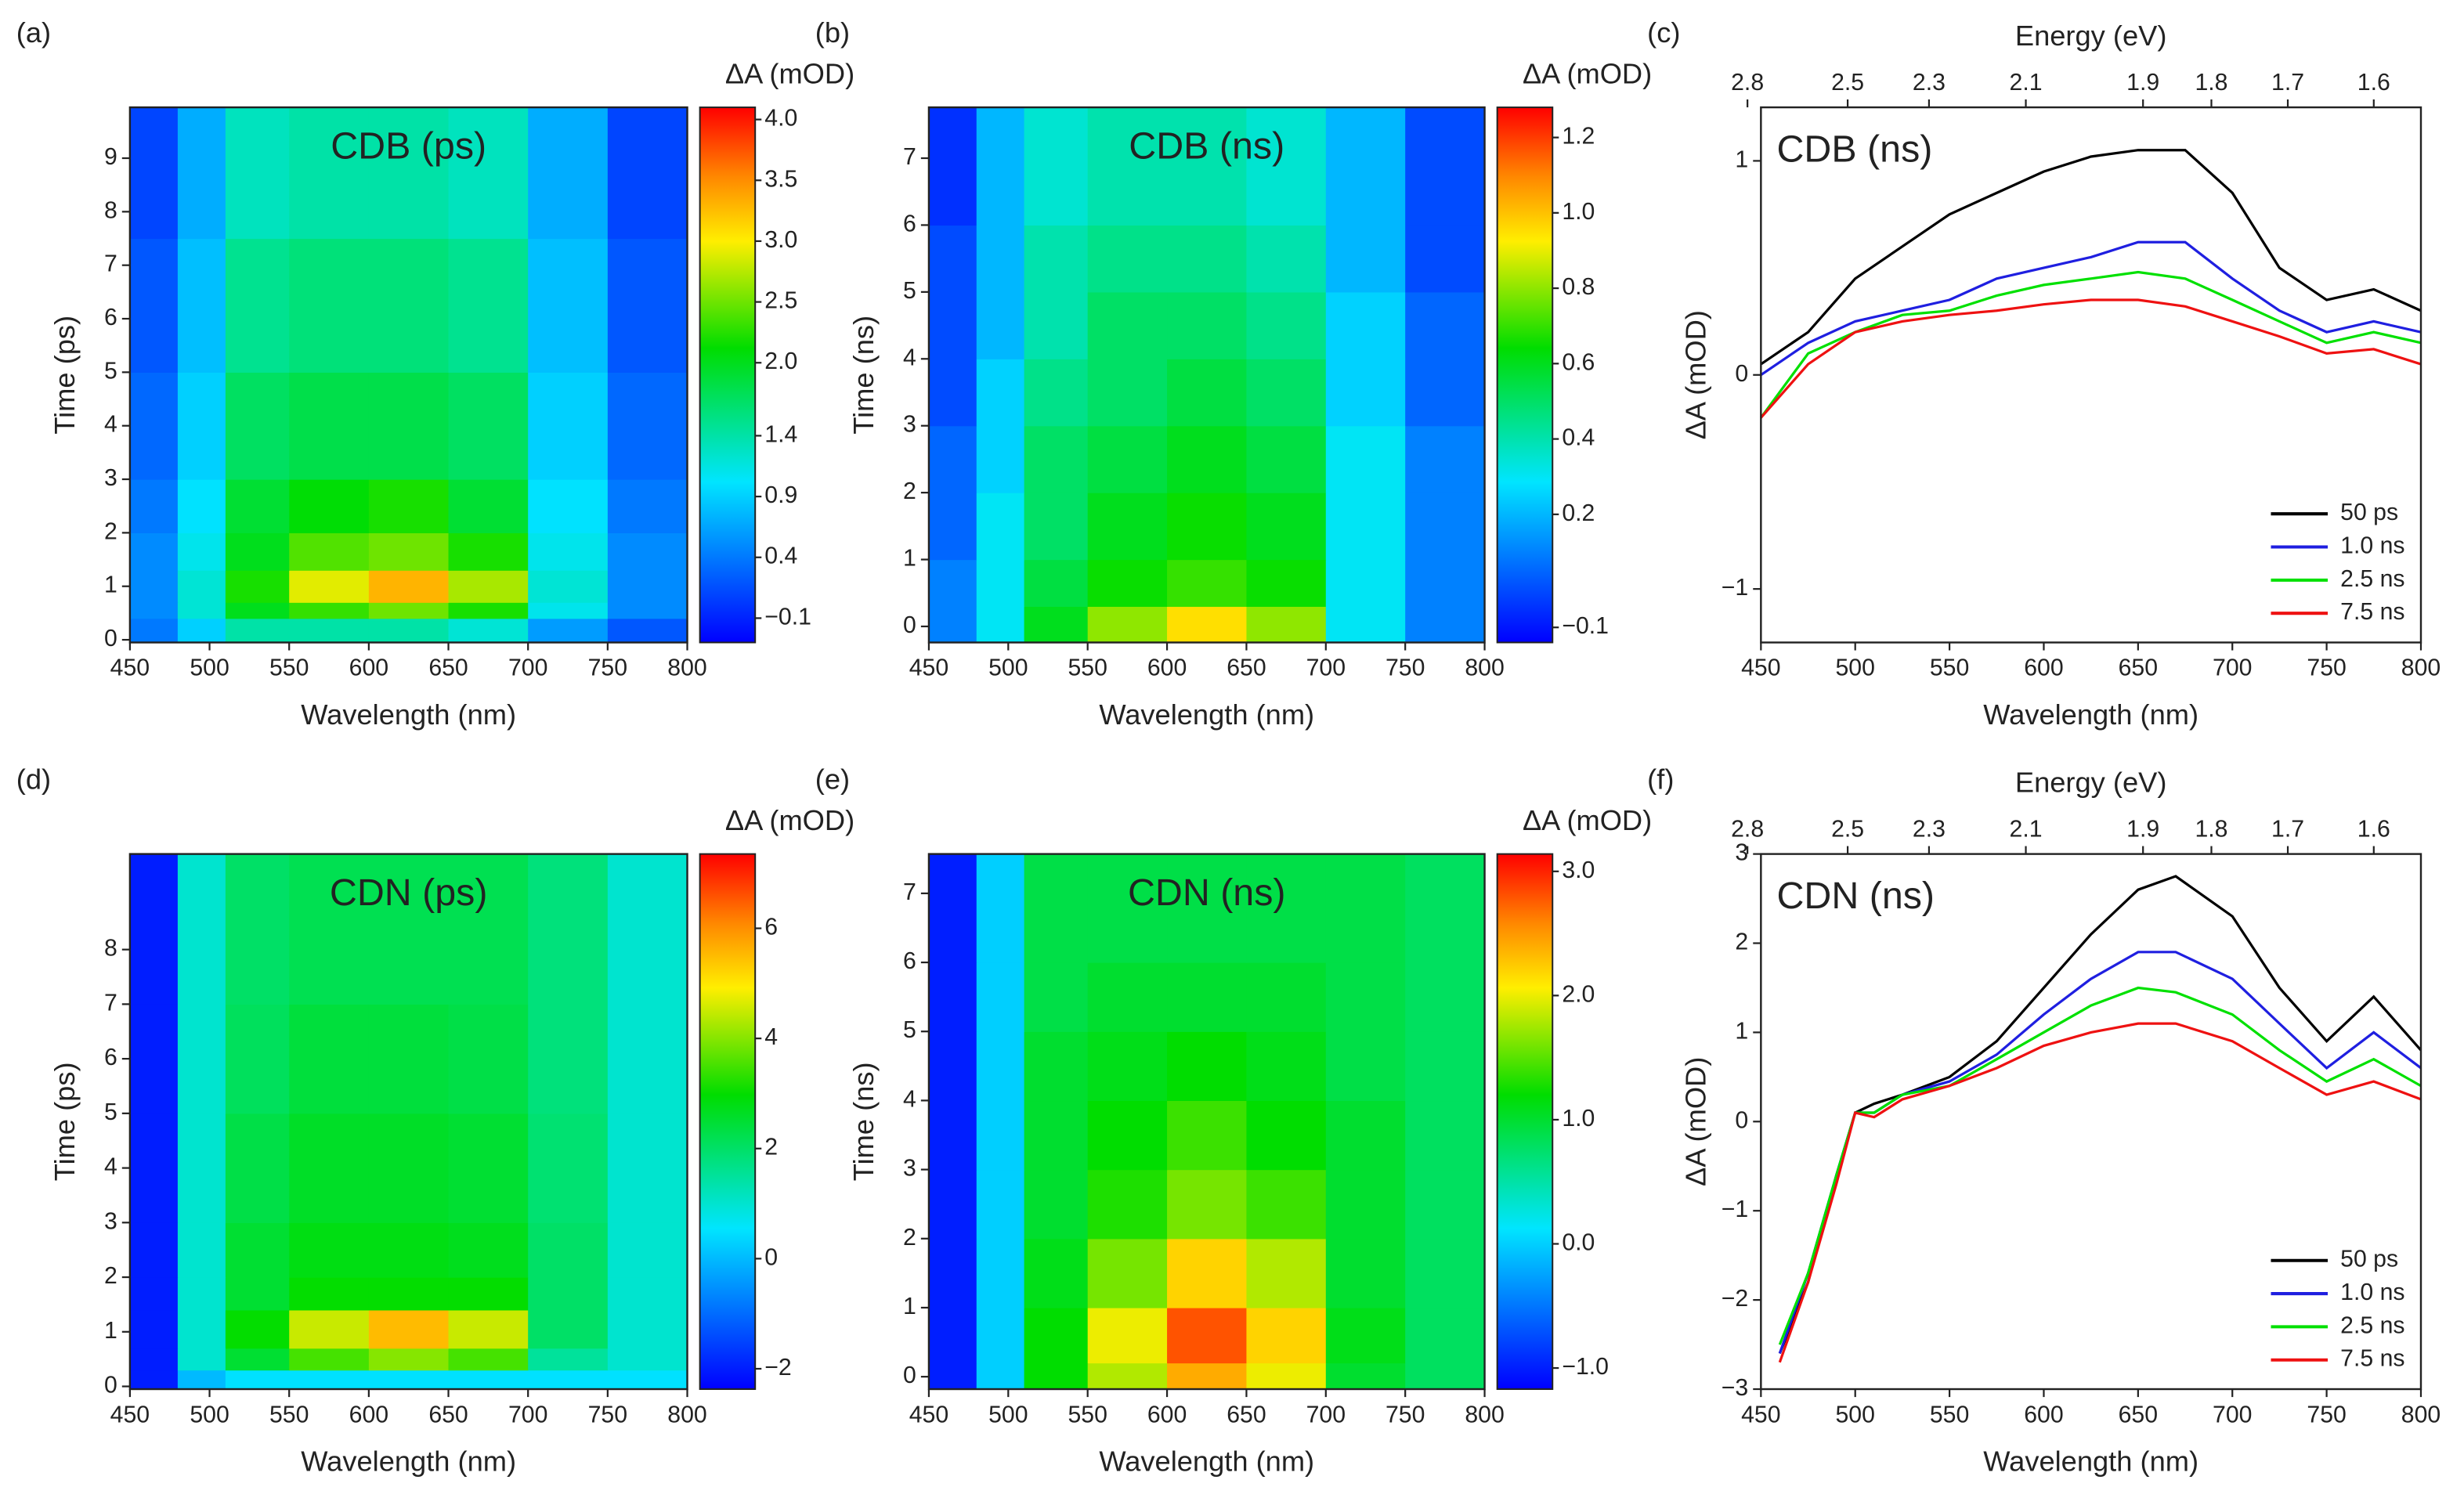 The image size is (2464, 1487). Describe the element at coordinates (771, 928) in the screenshot. I see `colorbar-tick-label: 6` at that location.